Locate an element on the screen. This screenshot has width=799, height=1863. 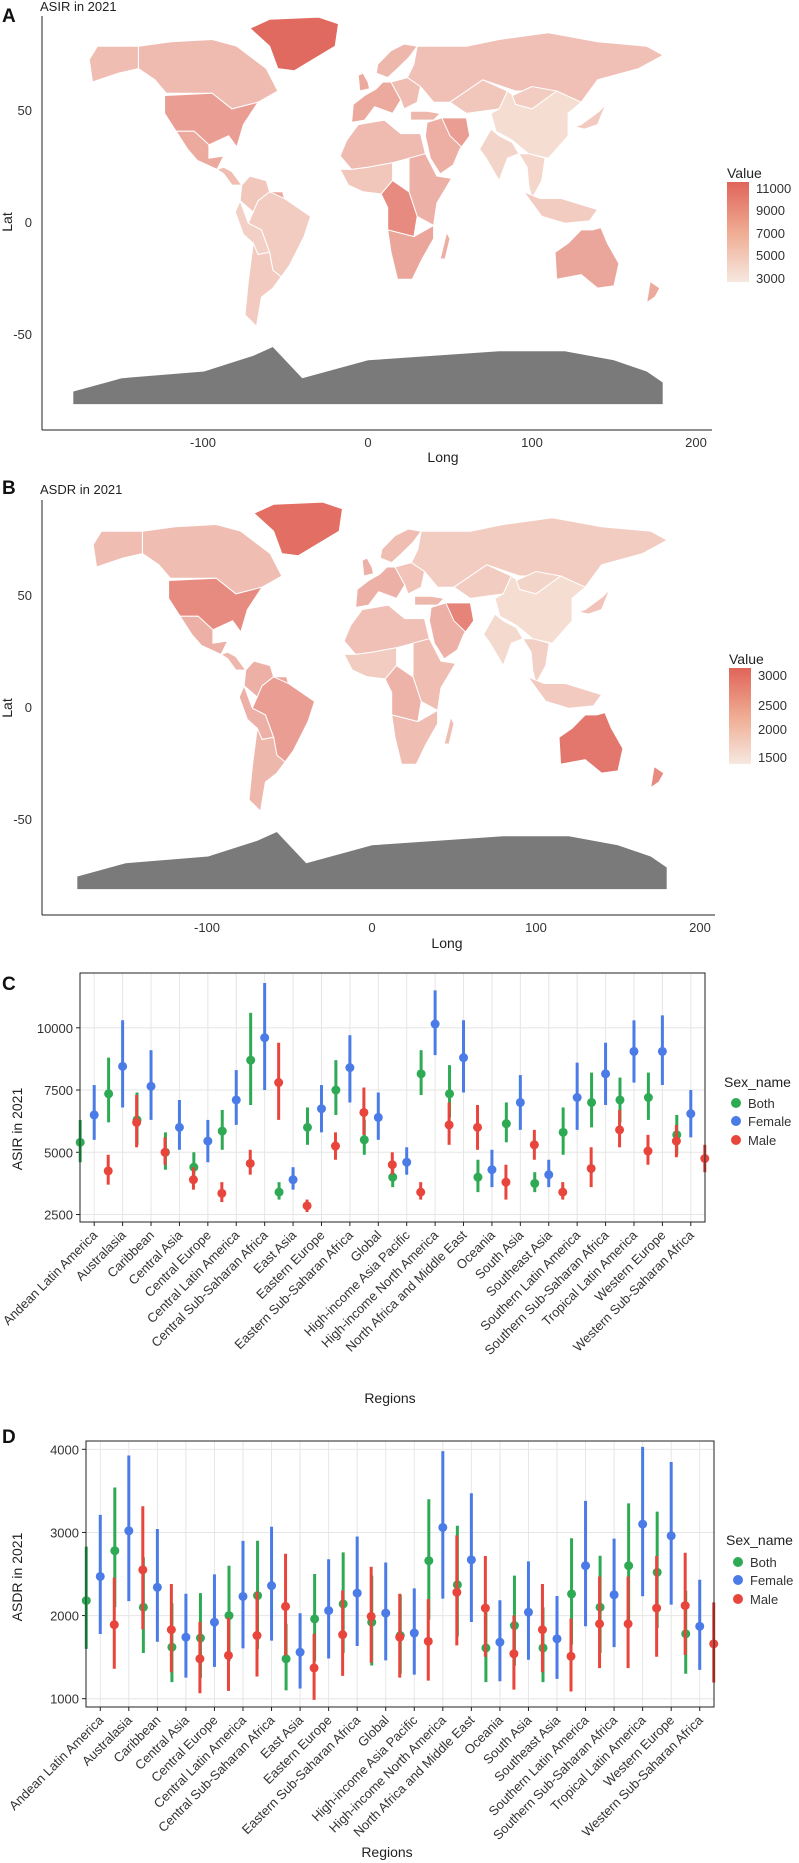
chart-c-ytick-label: 7500 is located at coordinates (58, 1090).